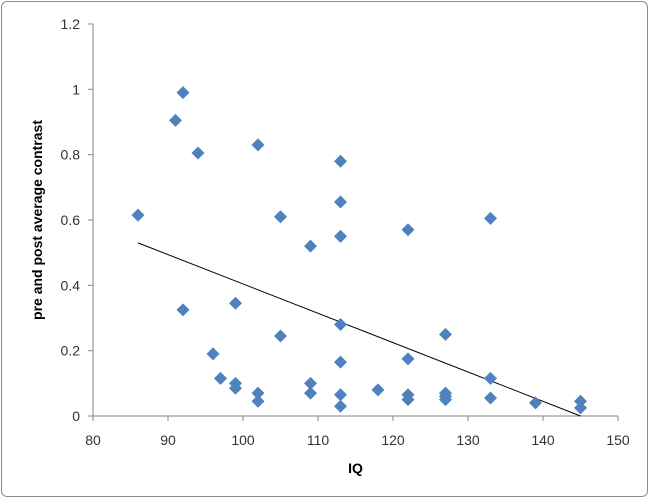 Image resolution: width=651 pixels, height=500 pixels. What do you see at coordinates (71, 155) in the screenshot?
I see `y-tick-label: 0.8` at bounding box center [71, 155].